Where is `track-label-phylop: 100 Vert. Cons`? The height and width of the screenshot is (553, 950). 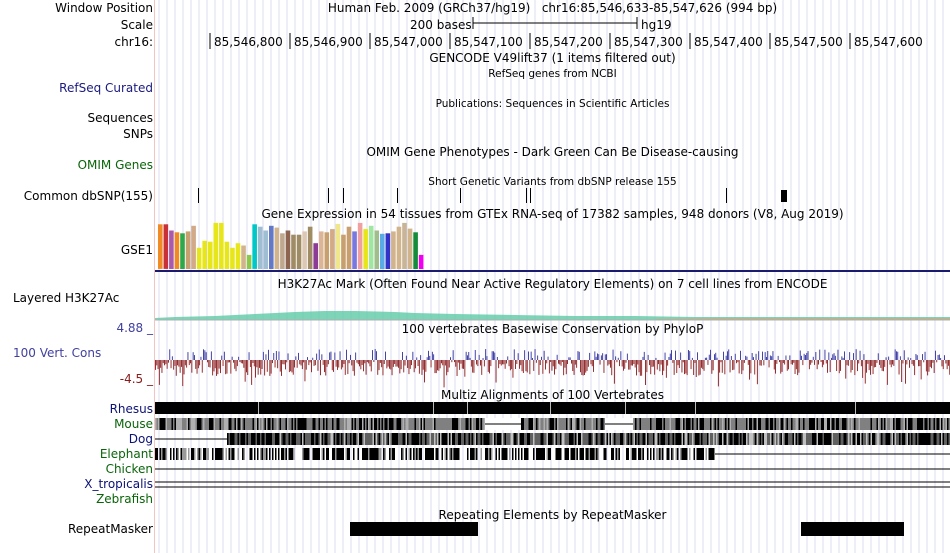 track-label-phylop: 100 Vert. Cons is located at coordinates (57, 353).